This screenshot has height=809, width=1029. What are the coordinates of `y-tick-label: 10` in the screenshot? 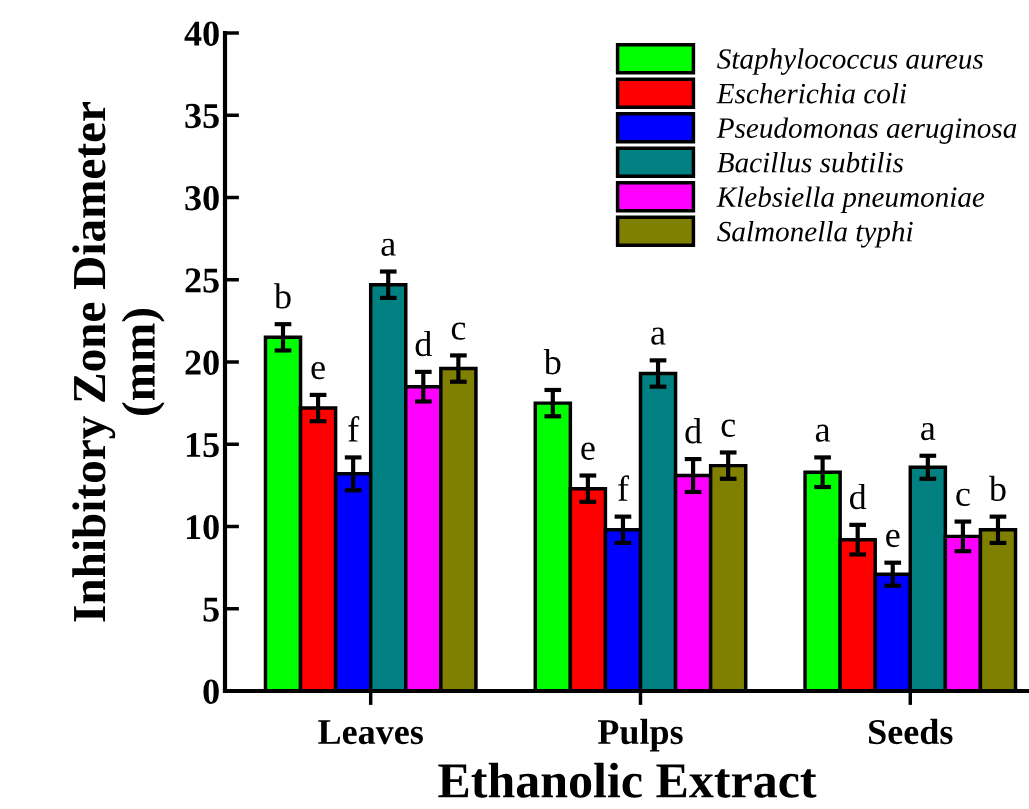 It's located at (202, 527).